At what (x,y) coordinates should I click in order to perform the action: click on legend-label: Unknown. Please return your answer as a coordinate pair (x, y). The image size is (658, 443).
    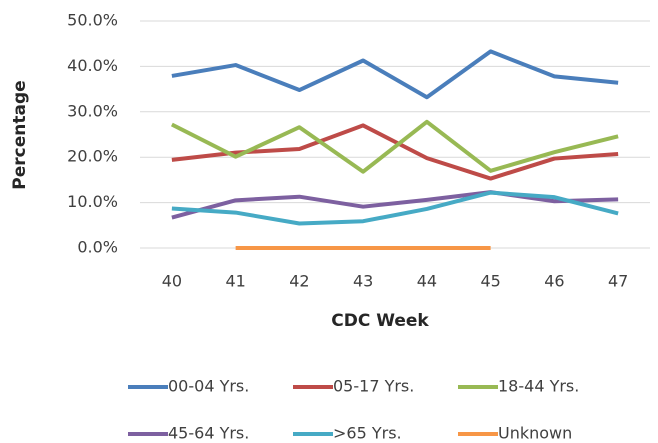
    Looking at the image, I should click on (535, 433).